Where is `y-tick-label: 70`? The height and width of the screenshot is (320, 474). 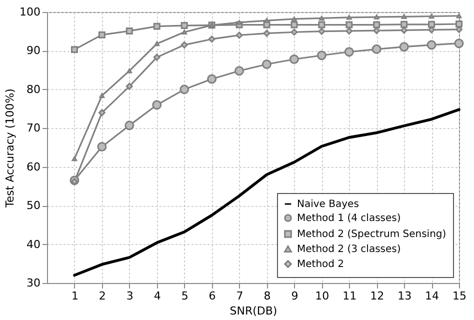
y-tick-label: 70 is located at coordinates (33, 128).